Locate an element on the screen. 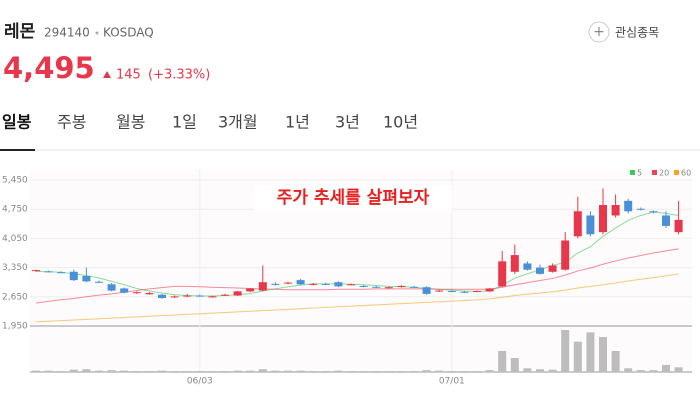 This screenshot has width=700, height=400. tab: 3개월 is located at coordinates (238, 122).